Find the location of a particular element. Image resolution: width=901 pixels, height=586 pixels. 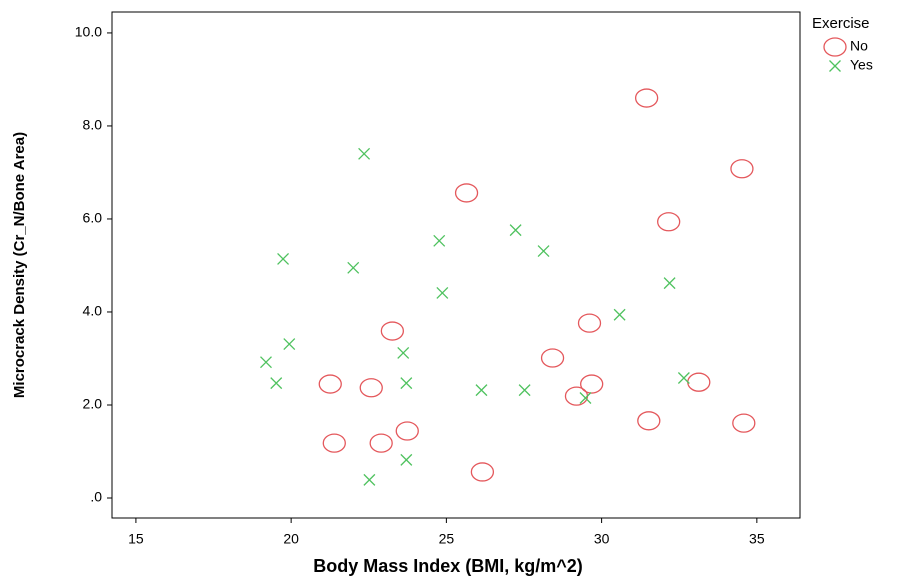

legend-title: Exercise is located at coordinates (841, 23).